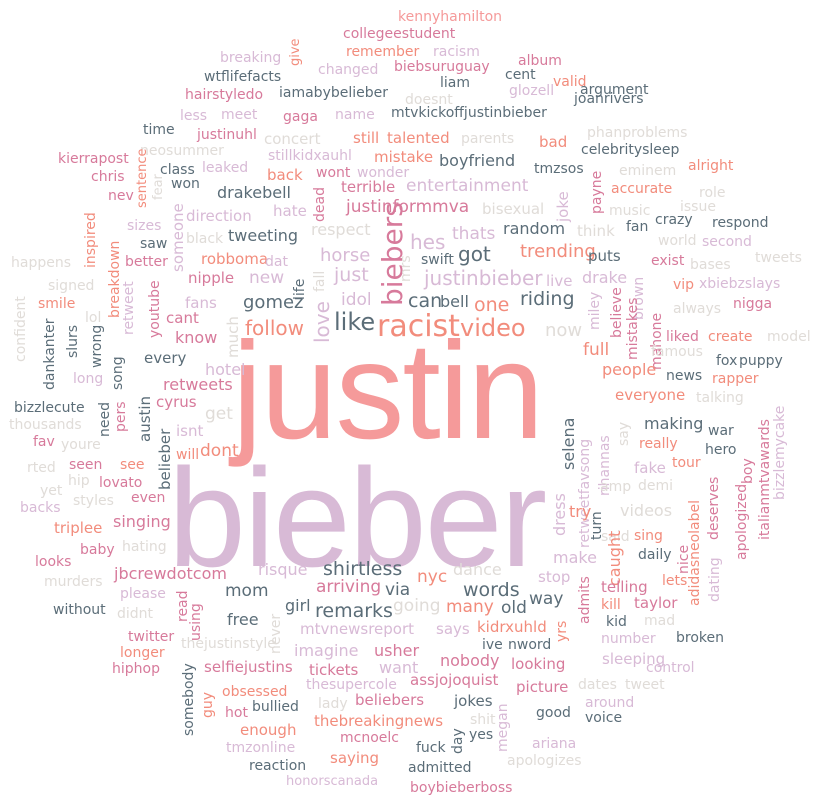 The height and width of the screenshot is (802, 825). Describe the element at coordinates (634, 659) in the screenshot. I see `word-sleeping: sleeping` at that location.